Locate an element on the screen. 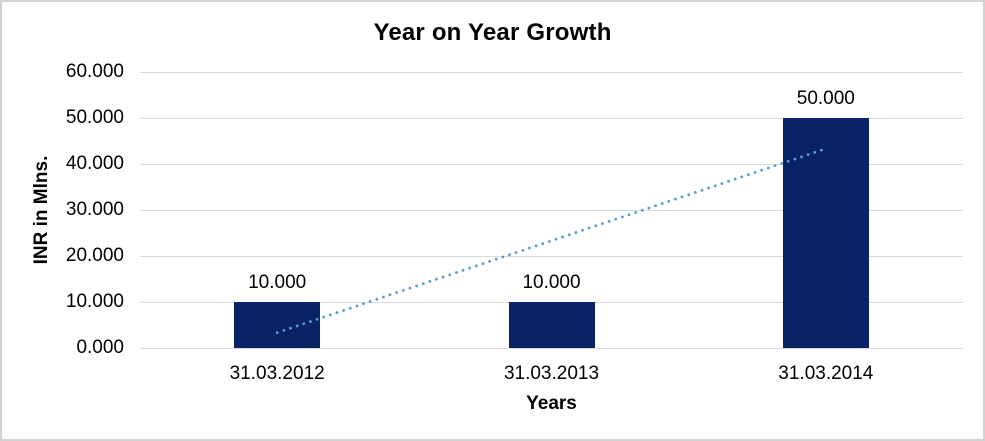 The width and height of the screenshot is (985, 441). y-tick-label: 10.000 is located at coordinates (94, 301).